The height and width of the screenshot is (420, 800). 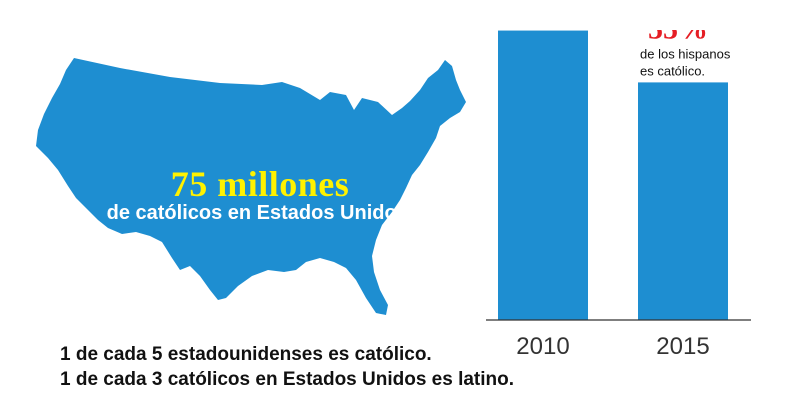 I want to click on annotation-2015-1: de los hispanos, so click(x=685, y=53).